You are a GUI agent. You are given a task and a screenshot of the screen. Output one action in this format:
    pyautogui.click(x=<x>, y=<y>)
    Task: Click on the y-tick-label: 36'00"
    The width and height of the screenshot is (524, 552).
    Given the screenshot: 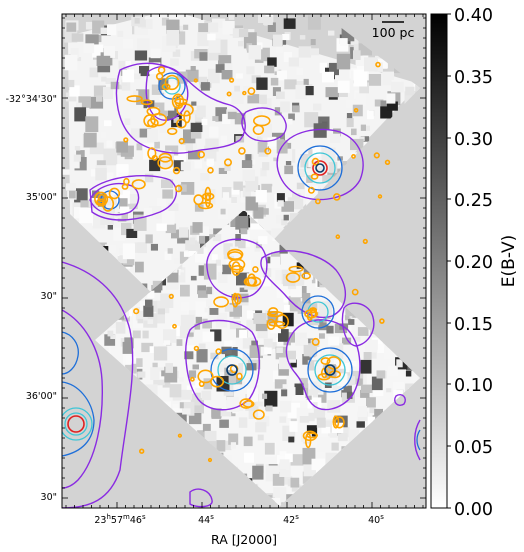 What is the action you would take?
    pyautogui.click(x=41, y=396)
    